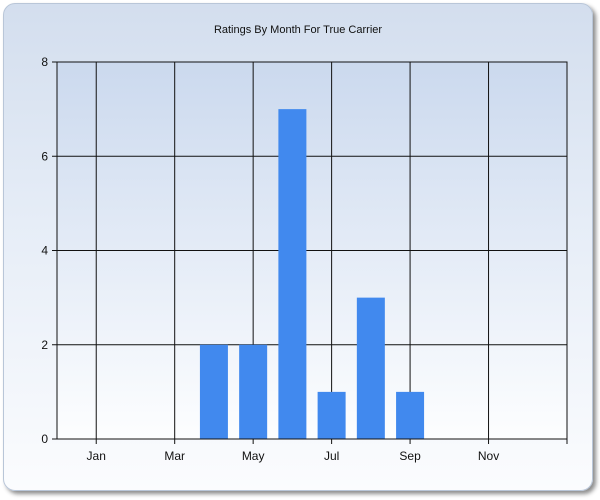 The image size is (600, 500). I want to click on bar-aug, so click(370, 368).